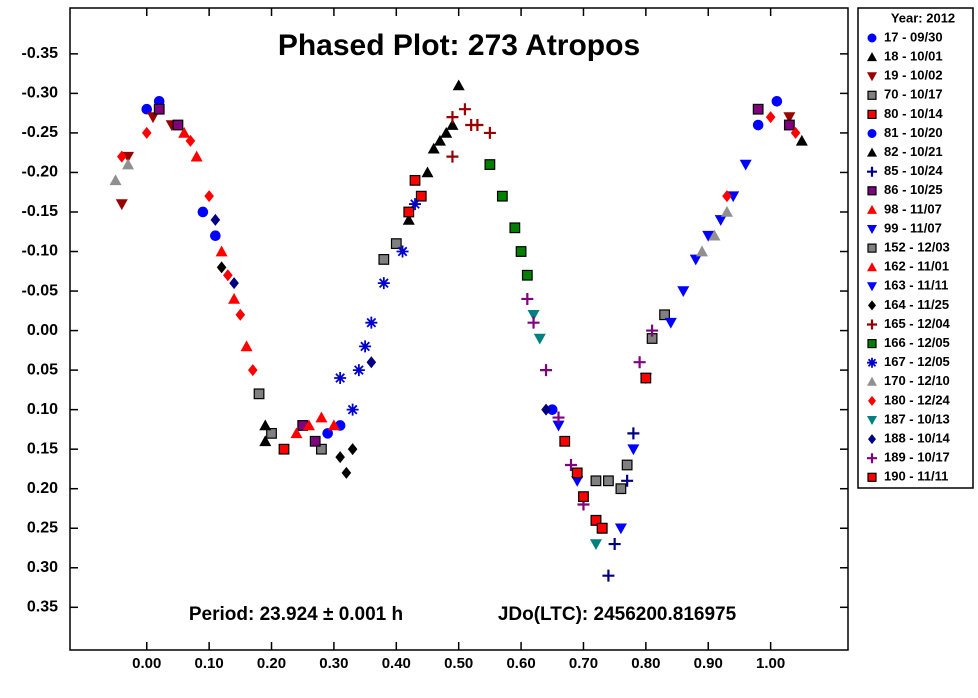  I want to click on legend-label: 188 - 10/14, so click(917, 438).